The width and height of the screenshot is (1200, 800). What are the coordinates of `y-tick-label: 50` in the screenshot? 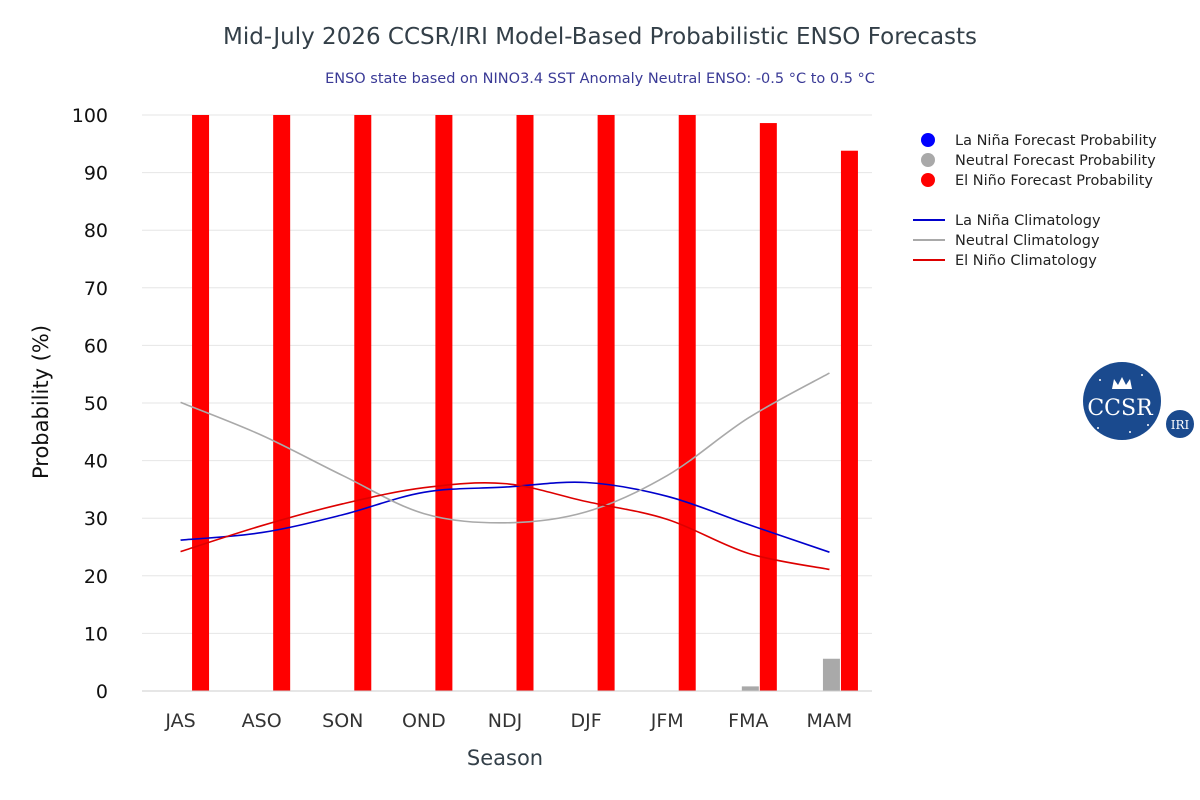 It's located at (96, 404).